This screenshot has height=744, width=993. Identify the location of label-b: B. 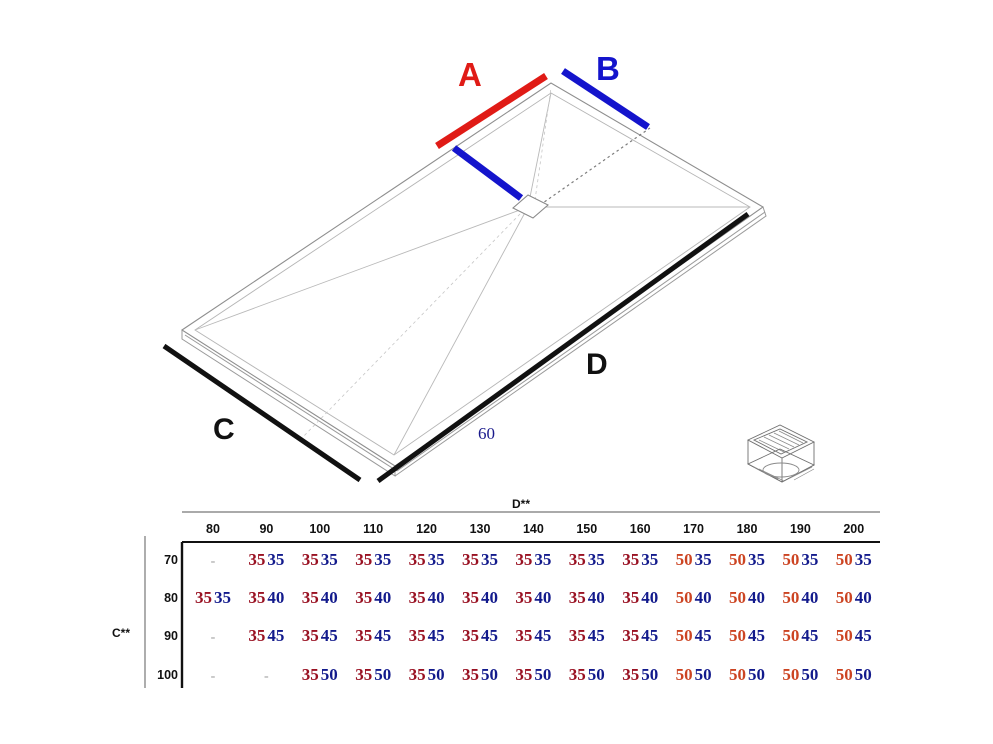
(608, 68).